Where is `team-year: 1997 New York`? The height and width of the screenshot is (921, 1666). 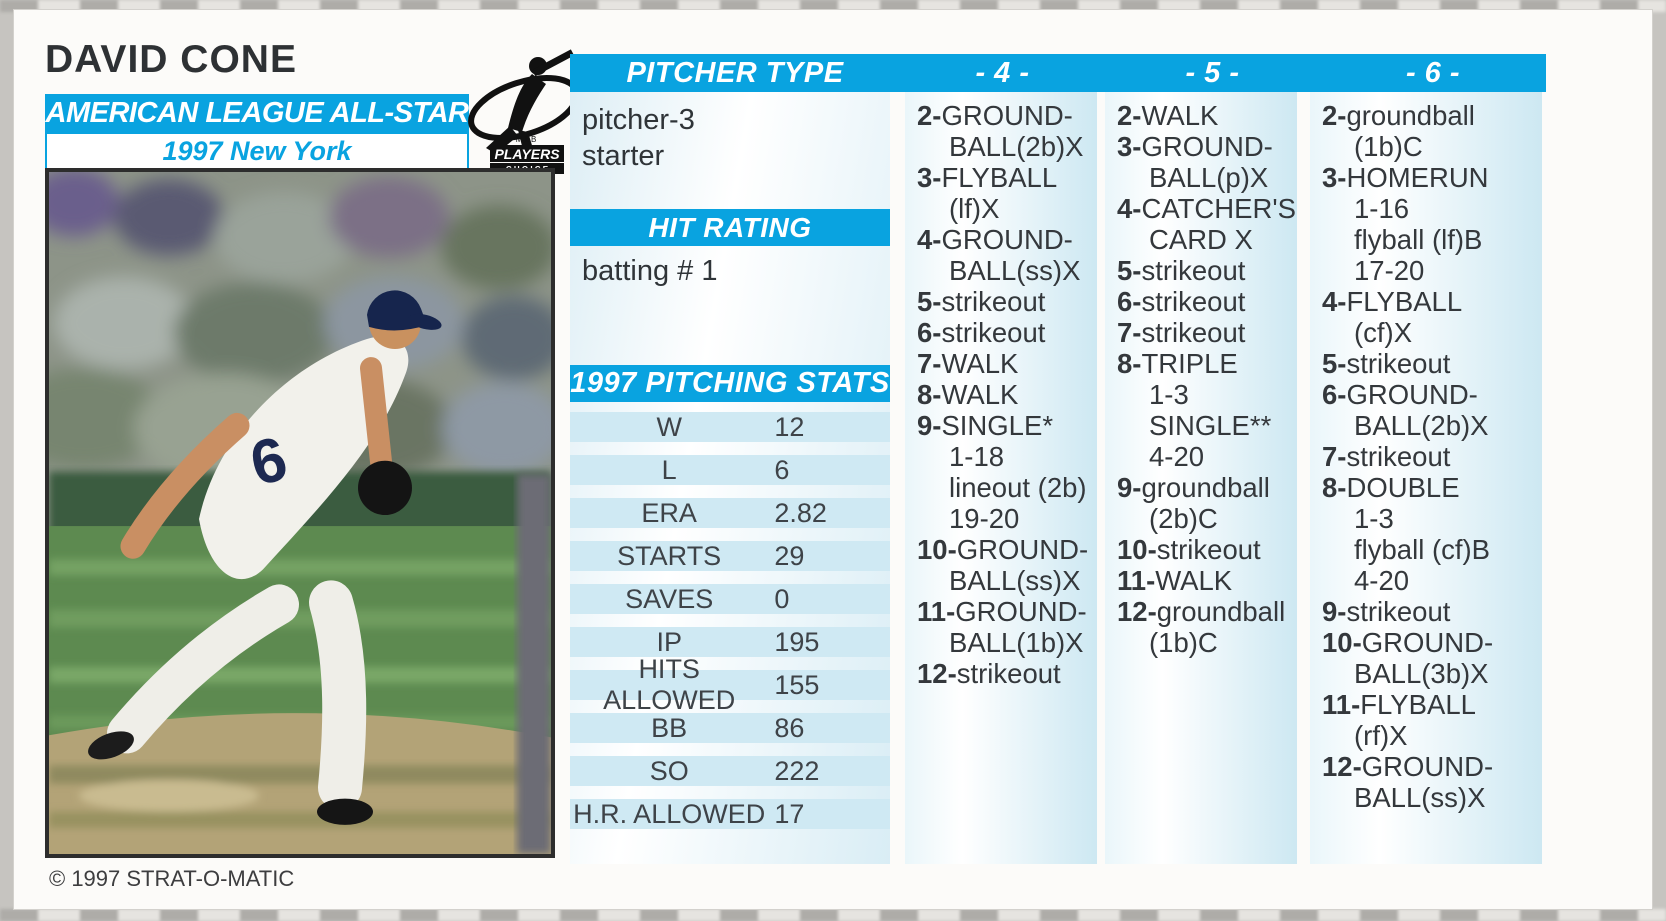 team-year: 1997 New York is located at coordinates (257, 151).